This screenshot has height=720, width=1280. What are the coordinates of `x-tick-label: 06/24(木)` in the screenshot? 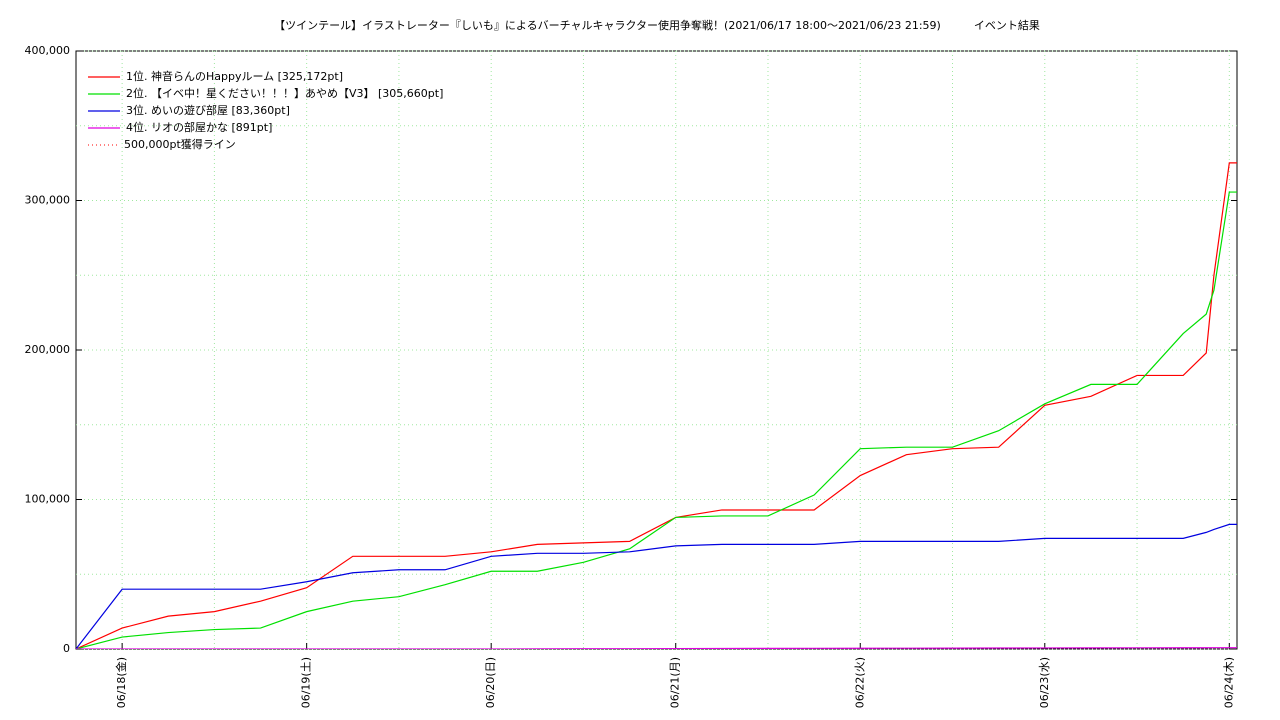 It's located at (1228, 682).